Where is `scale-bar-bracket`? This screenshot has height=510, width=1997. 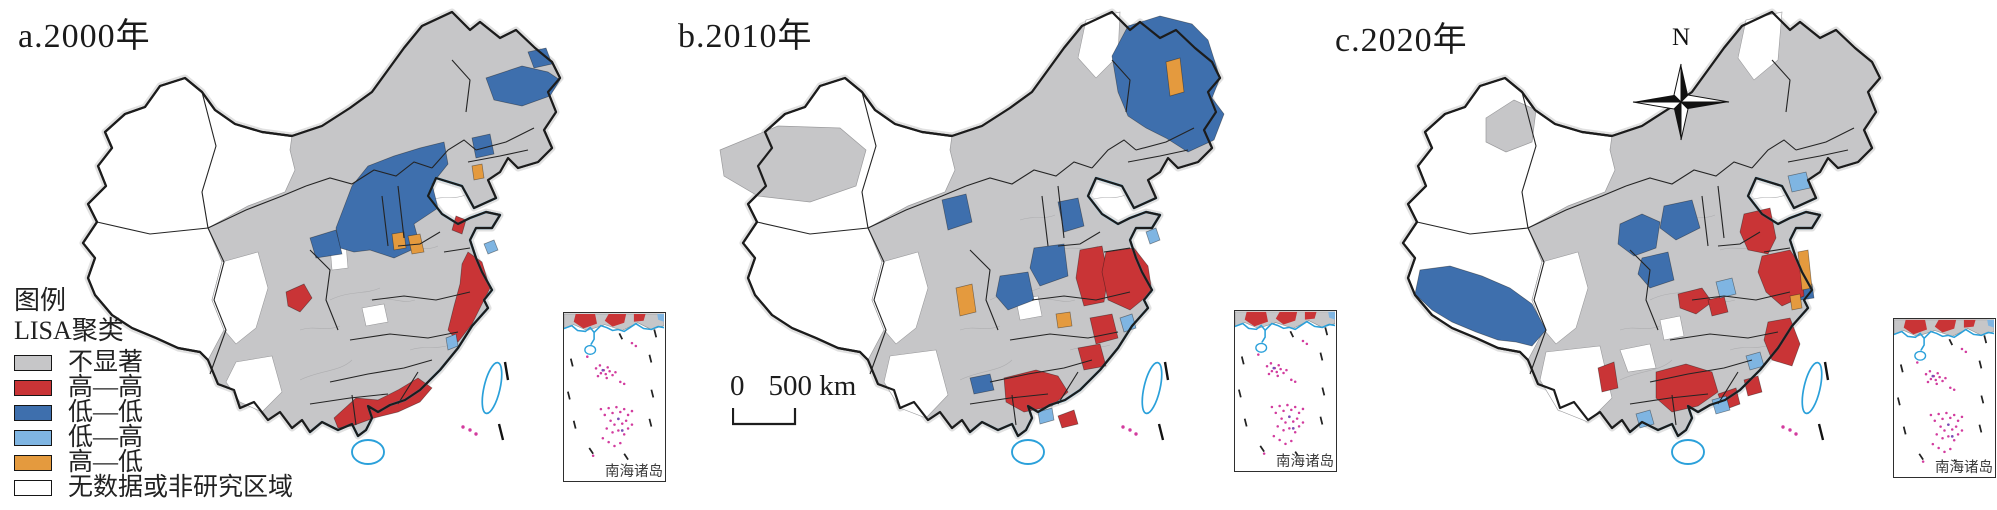
scale-bar-bracket is located at coordinates (764, 417).